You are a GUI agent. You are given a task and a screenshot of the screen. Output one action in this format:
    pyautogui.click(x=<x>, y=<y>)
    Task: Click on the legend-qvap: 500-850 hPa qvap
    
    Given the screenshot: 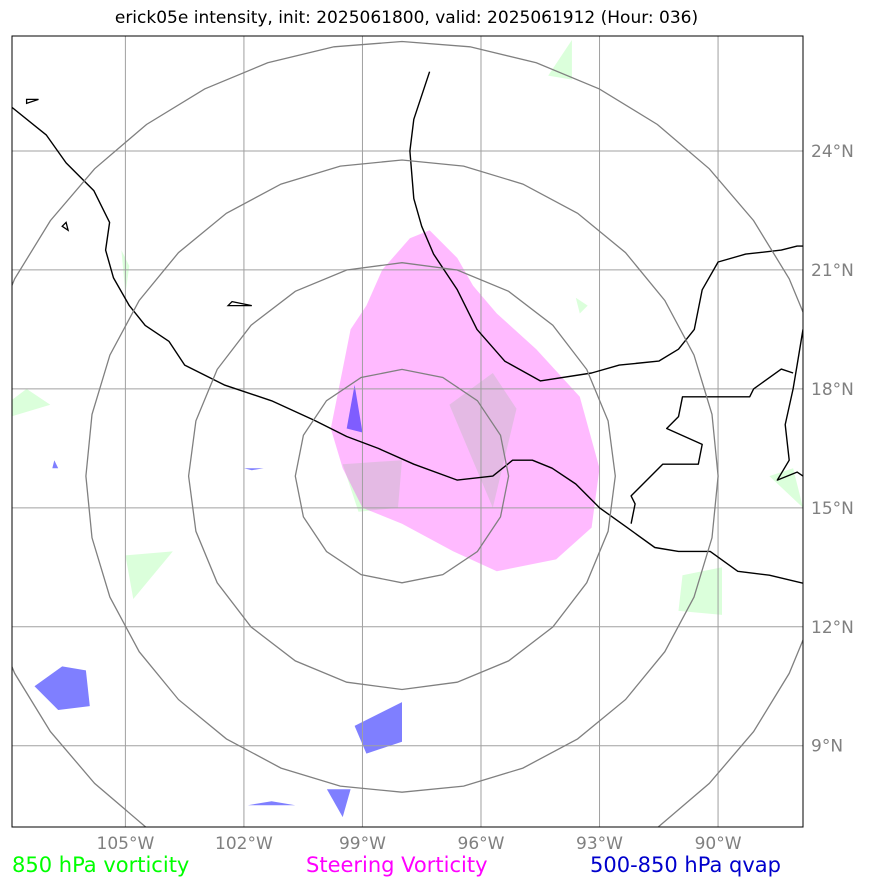 What is the action you would take?
    pyautogui.click(x=685, y=865)
    